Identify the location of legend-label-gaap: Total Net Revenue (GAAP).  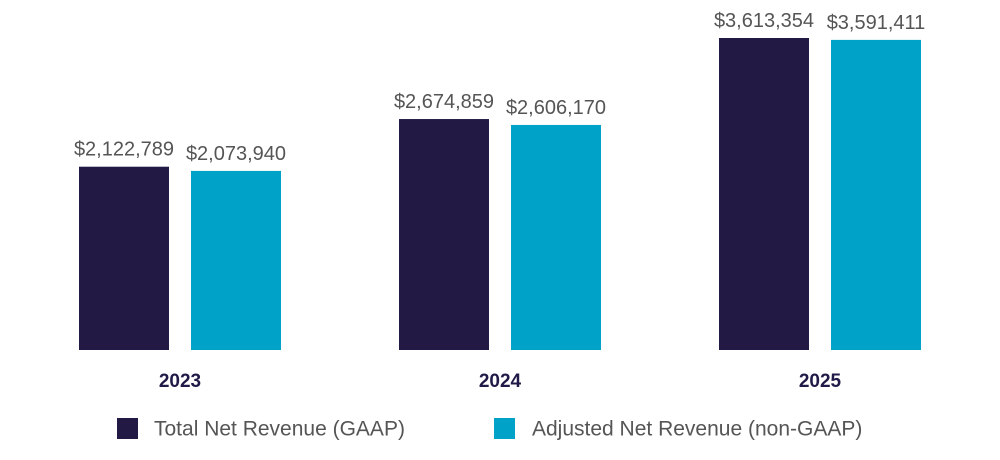
(279, 429).